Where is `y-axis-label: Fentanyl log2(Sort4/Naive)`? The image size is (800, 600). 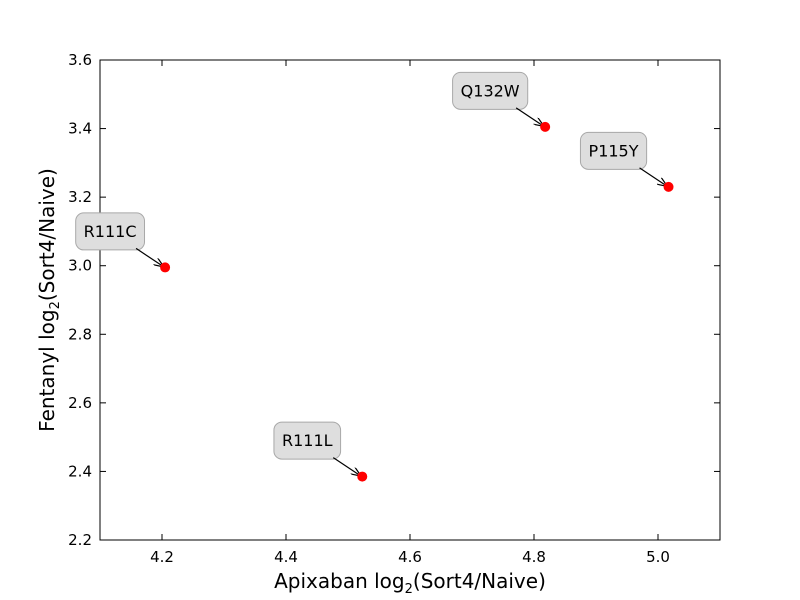
y-axis-label: Fentanyl log2(Sort4/Naive) is located at coordinates (49, 300).